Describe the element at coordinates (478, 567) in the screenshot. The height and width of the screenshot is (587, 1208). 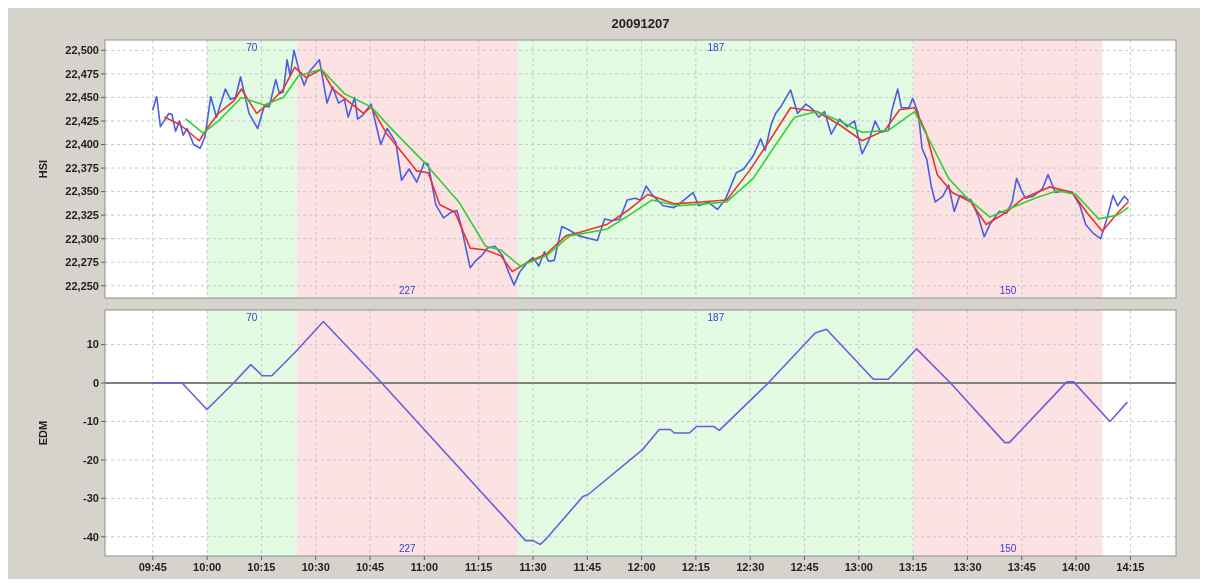
I see `x-tick-label: 11:15` at that location.